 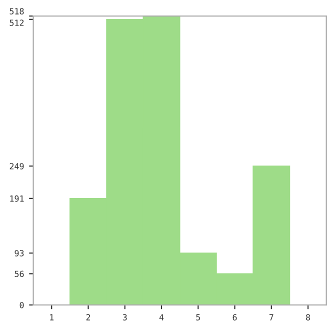 I want to click on y-tick-label: 249, so click(x=17, y=166).